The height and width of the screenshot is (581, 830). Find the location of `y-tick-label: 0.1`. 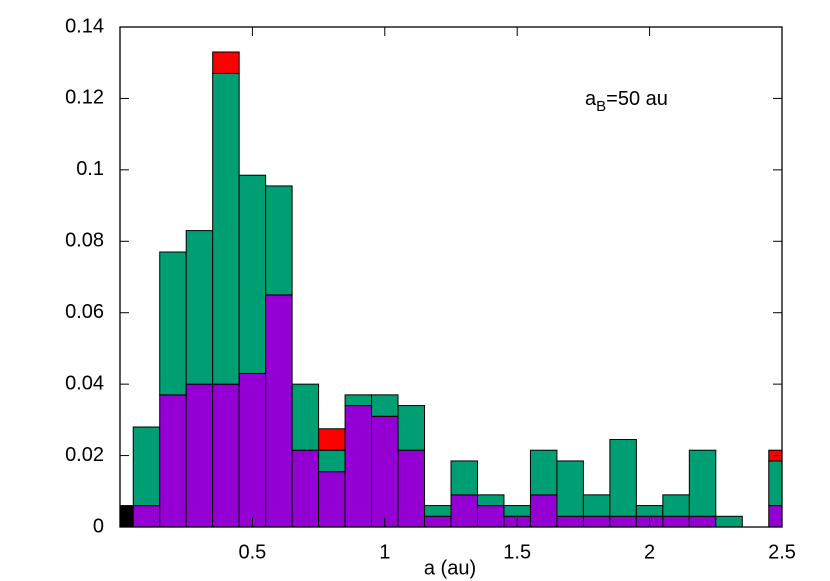

y-tick-label: 0.1 is located at coordinates (90, 169).